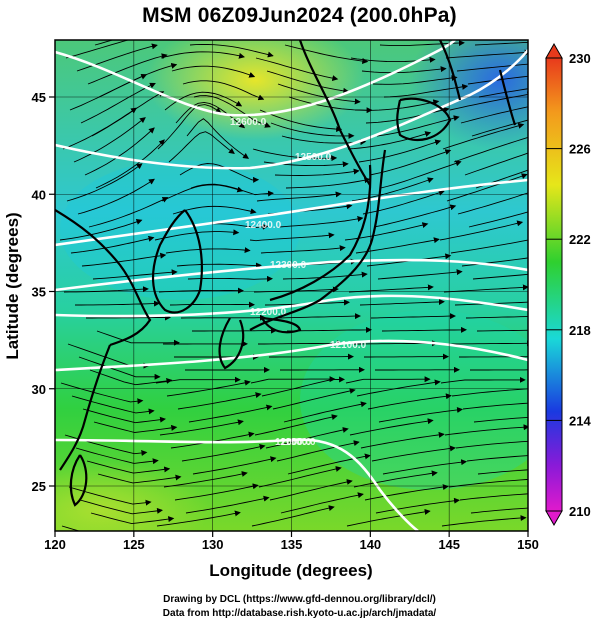 The height and width of the screenshot is (625, 599). What do you see at coordinates (528, 544) in the screenshot?
I see `x-tick-label: 150` at bounding box center [528, 544].